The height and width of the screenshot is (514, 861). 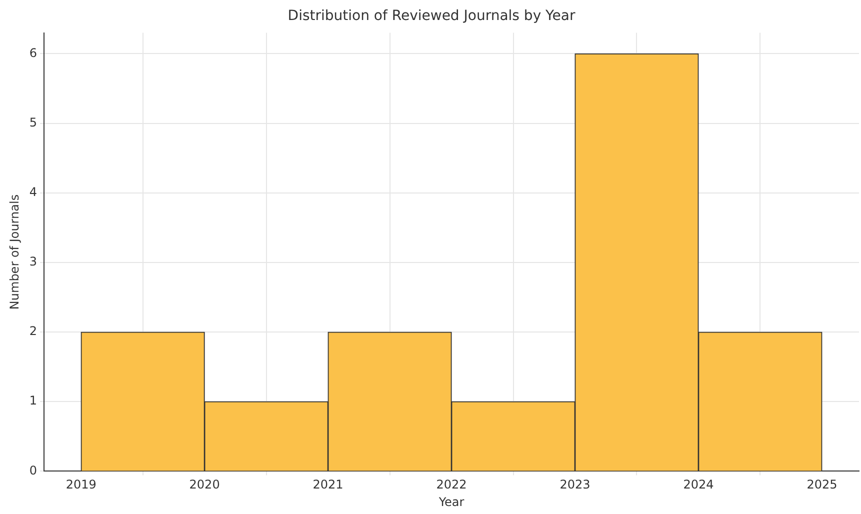 What do you see at coordinates (451, 485) in the screenshot?
I see `x-tick-label: 2022` at bounding box center [451, 485].